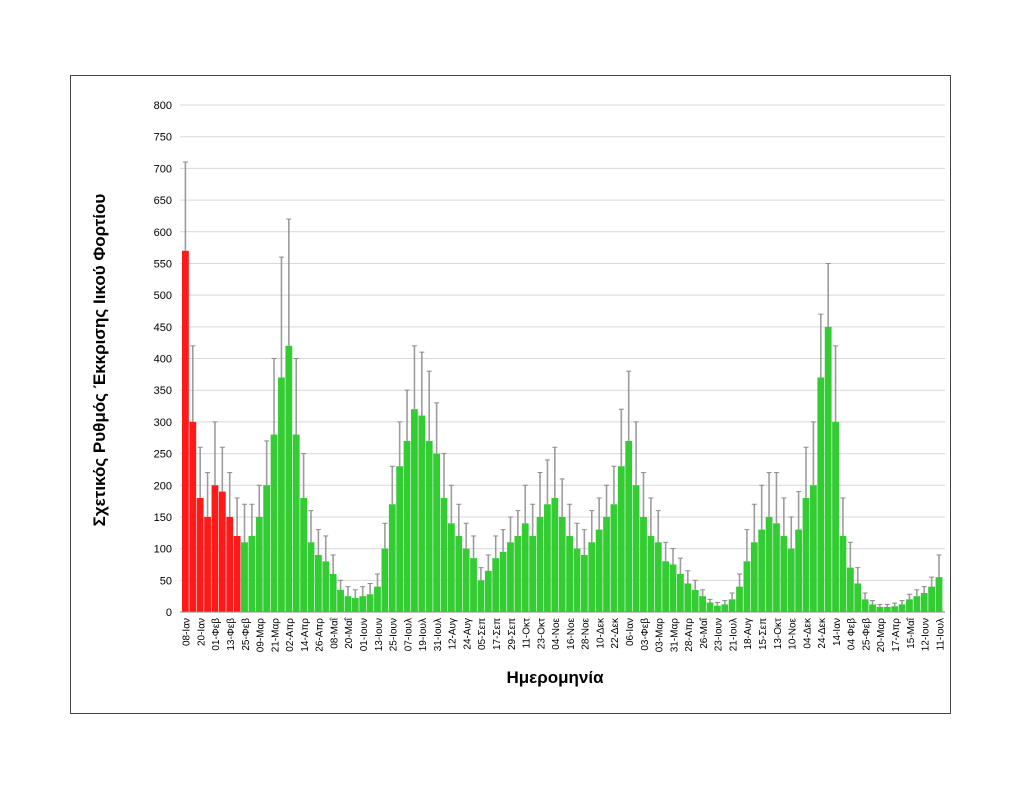 The height and width of the screenshot is (791, 1024). Describe the element at coordinates (512, 634) in the screenshot. I see `x-tick-label: 29-Σεπ` at that location.